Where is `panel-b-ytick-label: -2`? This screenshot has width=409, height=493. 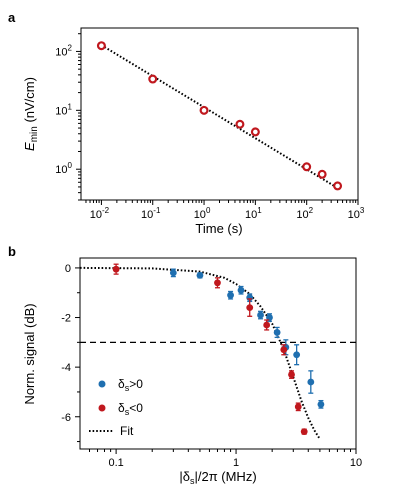 panel-b-ytick-label: -2 is located at coordinates (66, 319).